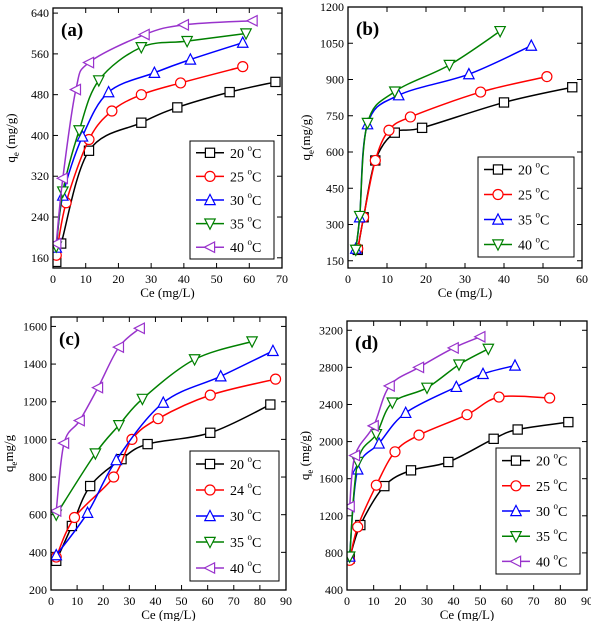 The height and width of the screenshot is (626, 591). What do you see at coordinates (527, 246) in the screenshot?
I see `legend-value: 40` at bounding box center [527, 246].